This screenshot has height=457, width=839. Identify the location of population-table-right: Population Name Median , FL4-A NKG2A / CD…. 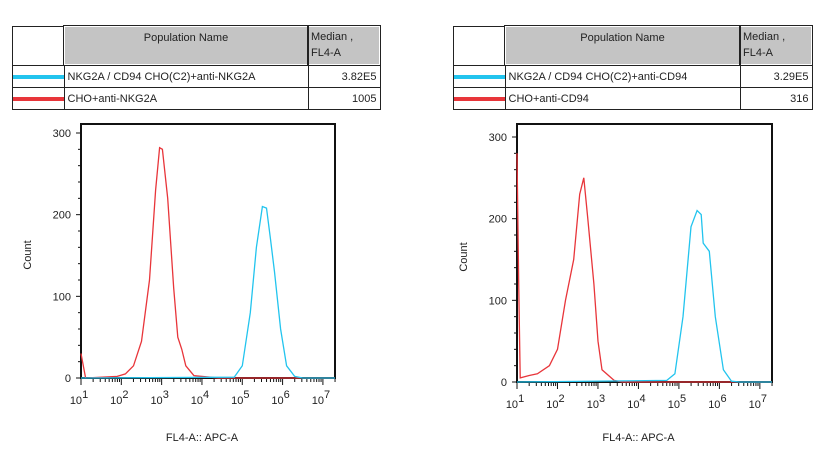
(633, 67).